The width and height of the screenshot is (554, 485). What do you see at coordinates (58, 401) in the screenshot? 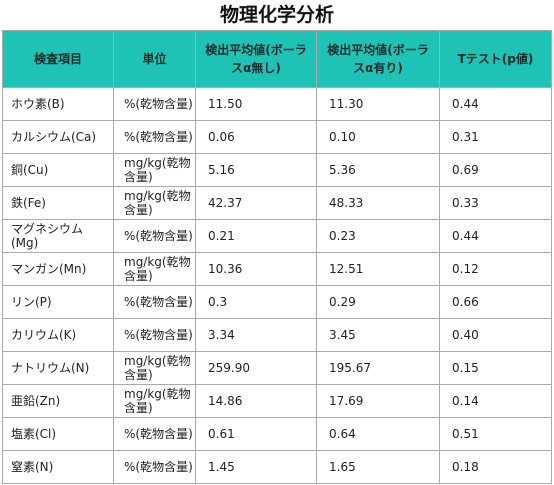
I see `cell-item: 亜鉛(Zn)` at bounding box center [58, 401].